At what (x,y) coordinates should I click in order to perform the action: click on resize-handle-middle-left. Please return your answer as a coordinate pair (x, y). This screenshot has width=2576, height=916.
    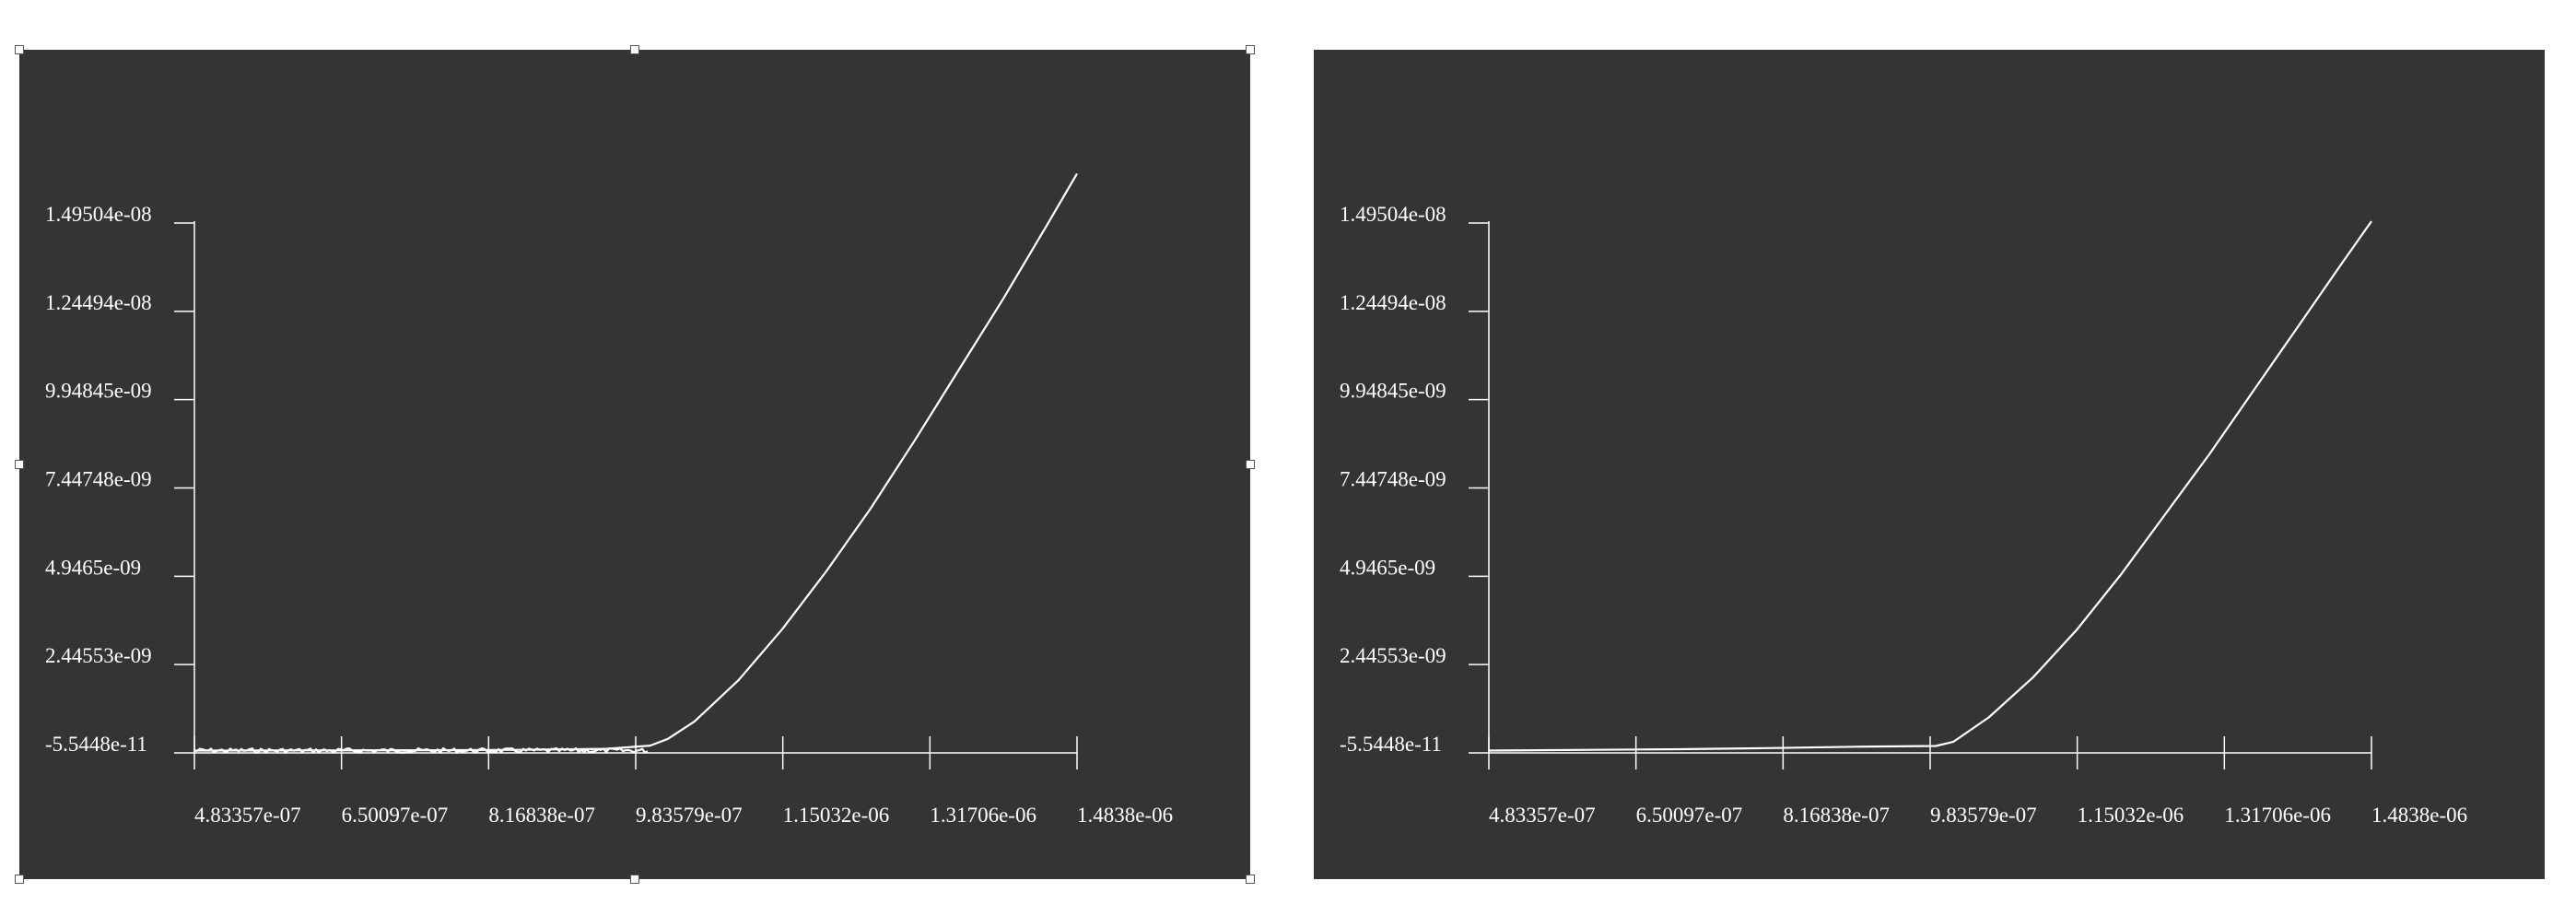
    Looking at the image, I should click on (19, 465).